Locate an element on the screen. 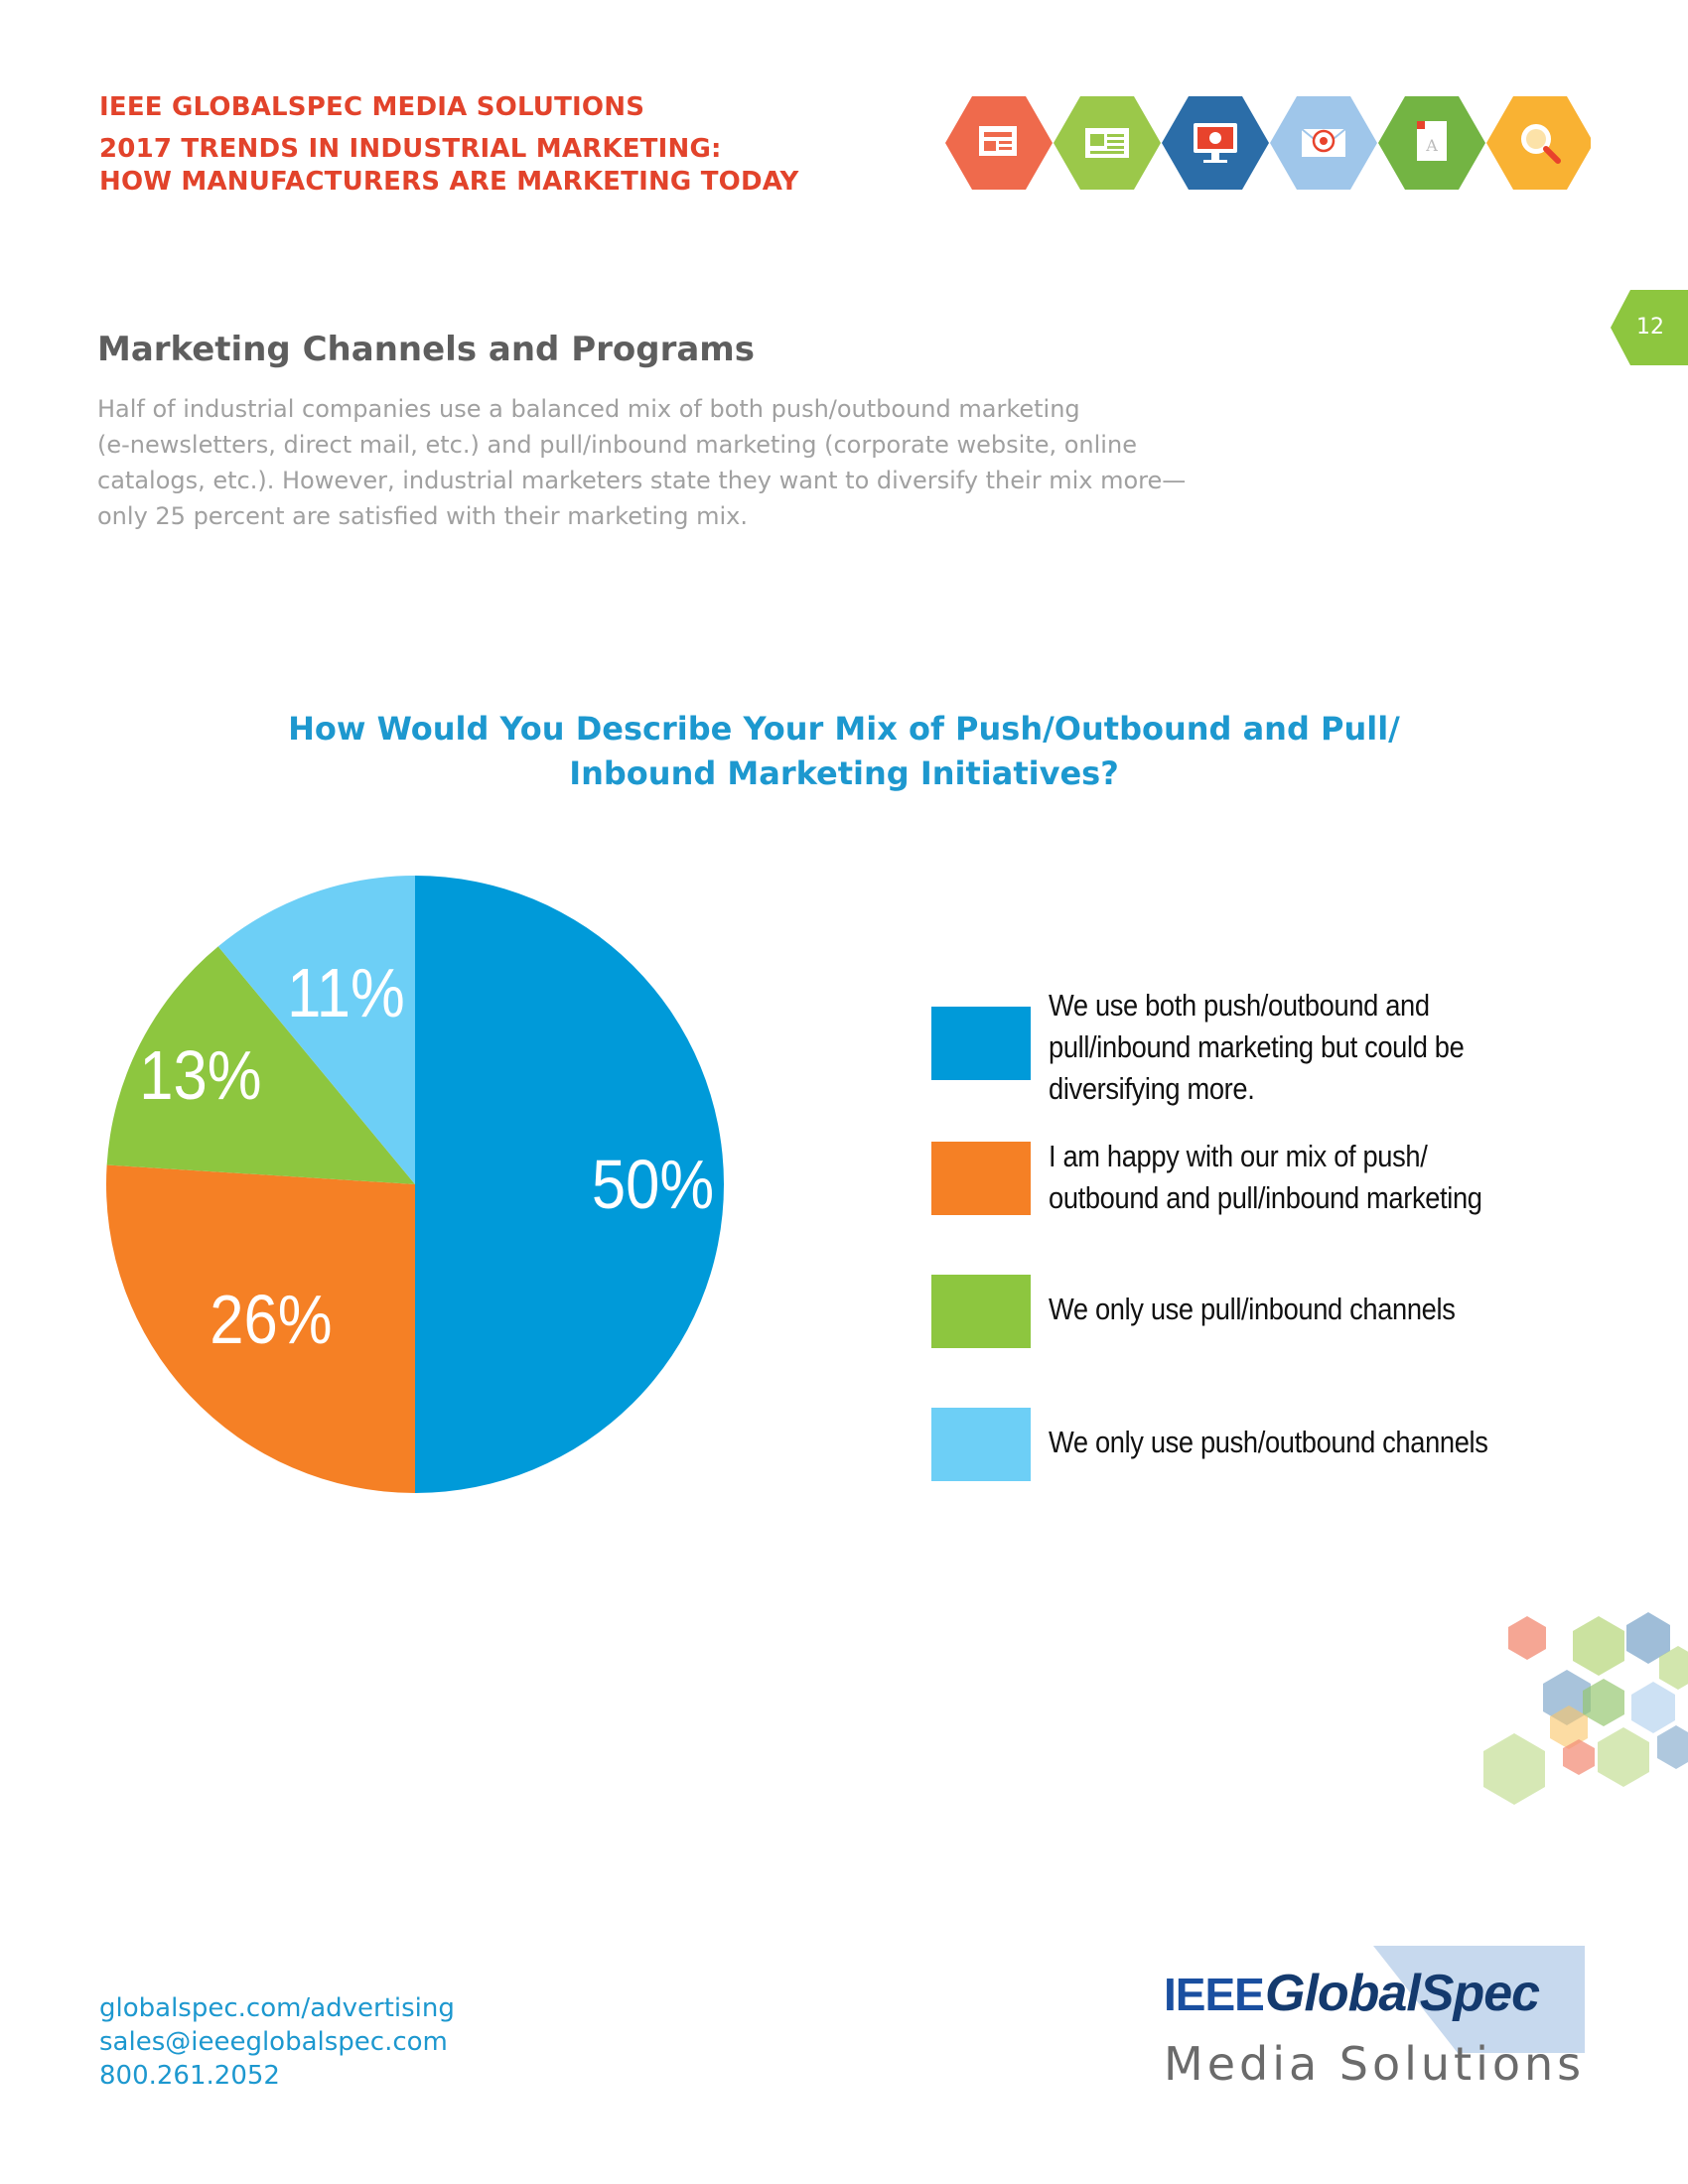 The width and height of the screenshot is (1688, 2184). ieee-globalspec-logo: IEEE GlobalSpec Media Solutions is located at coordinates (1374, 2018).